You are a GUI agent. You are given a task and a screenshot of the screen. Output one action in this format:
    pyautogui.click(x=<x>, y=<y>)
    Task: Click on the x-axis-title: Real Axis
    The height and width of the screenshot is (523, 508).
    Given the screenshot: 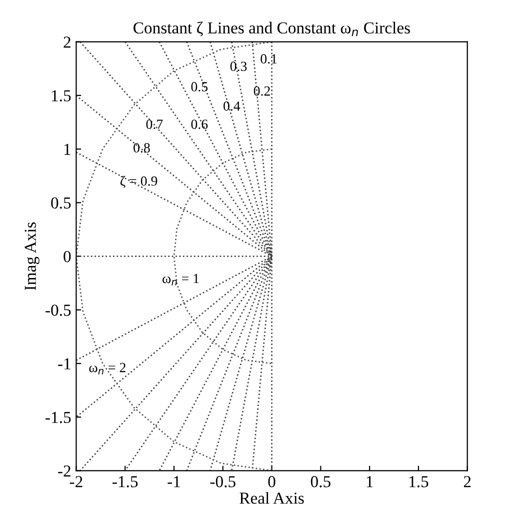 What is the action you would take?
    pyautogui.click(x=272, y=498)
    